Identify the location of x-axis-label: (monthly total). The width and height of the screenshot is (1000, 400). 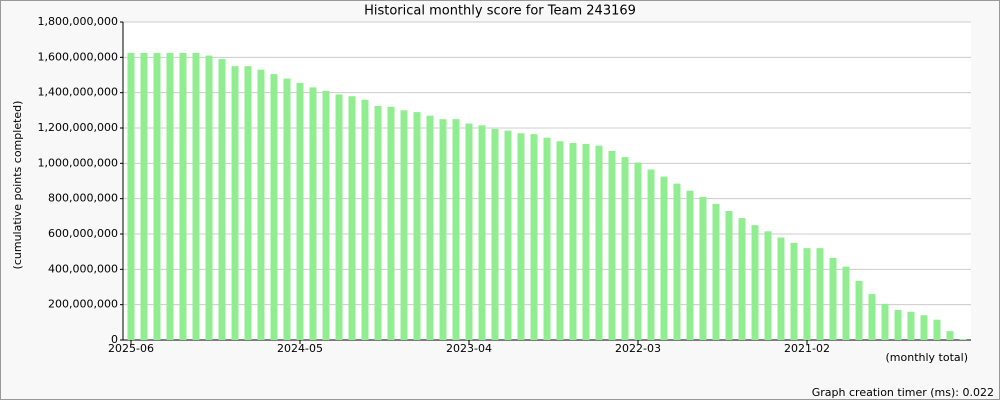
(927, 357).